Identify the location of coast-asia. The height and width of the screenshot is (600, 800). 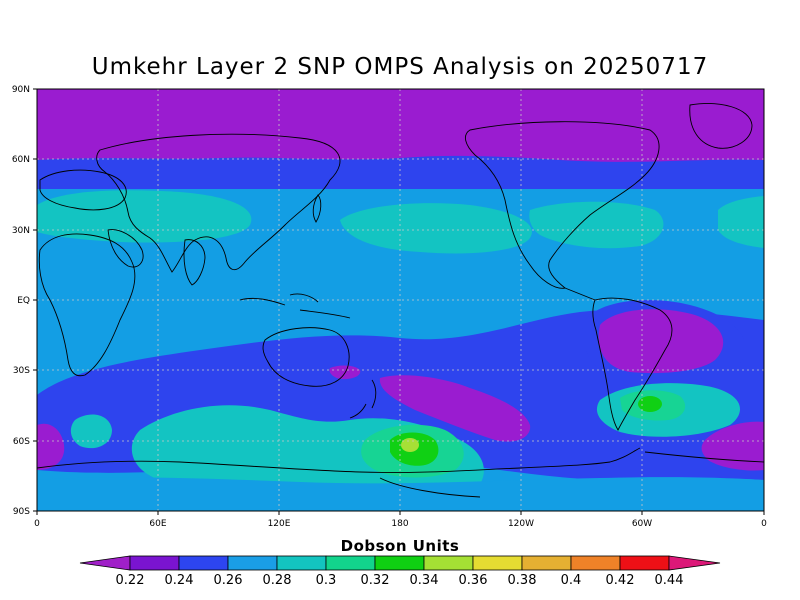
(218, 203).